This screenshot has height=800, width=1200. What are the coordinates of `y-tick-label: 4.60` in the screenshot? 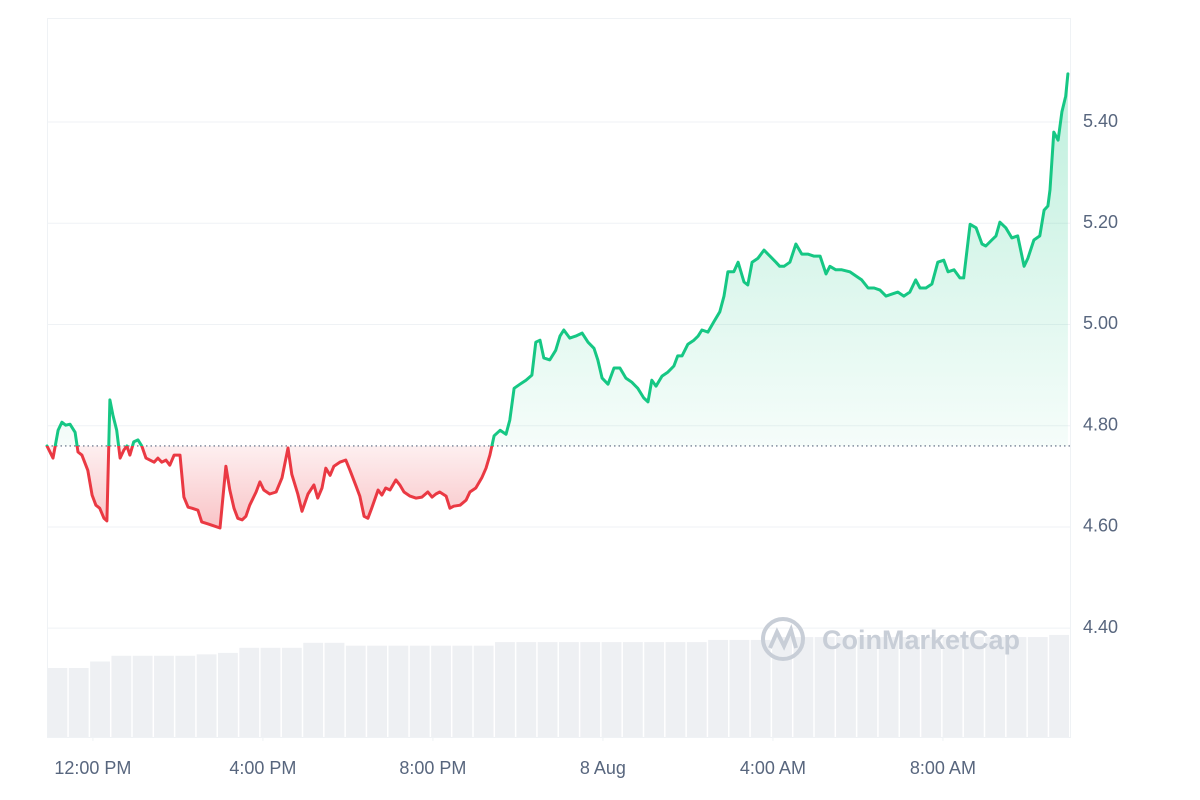 It's located at (1100, 526).